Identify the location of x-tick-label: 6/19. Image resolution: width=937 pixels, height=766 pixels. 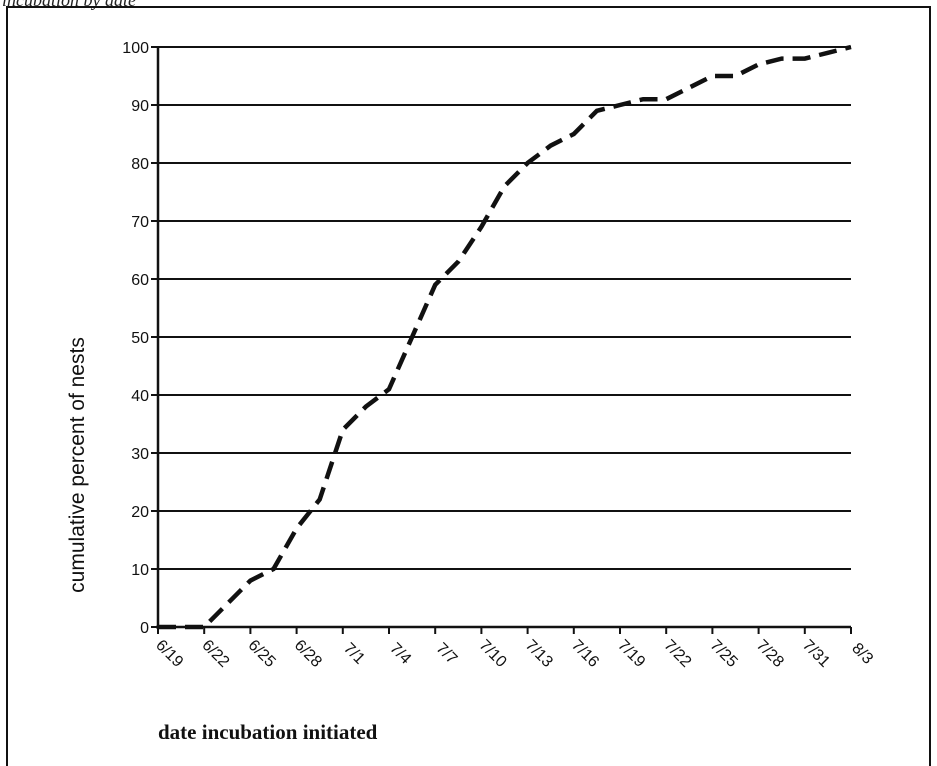
(169, 654).